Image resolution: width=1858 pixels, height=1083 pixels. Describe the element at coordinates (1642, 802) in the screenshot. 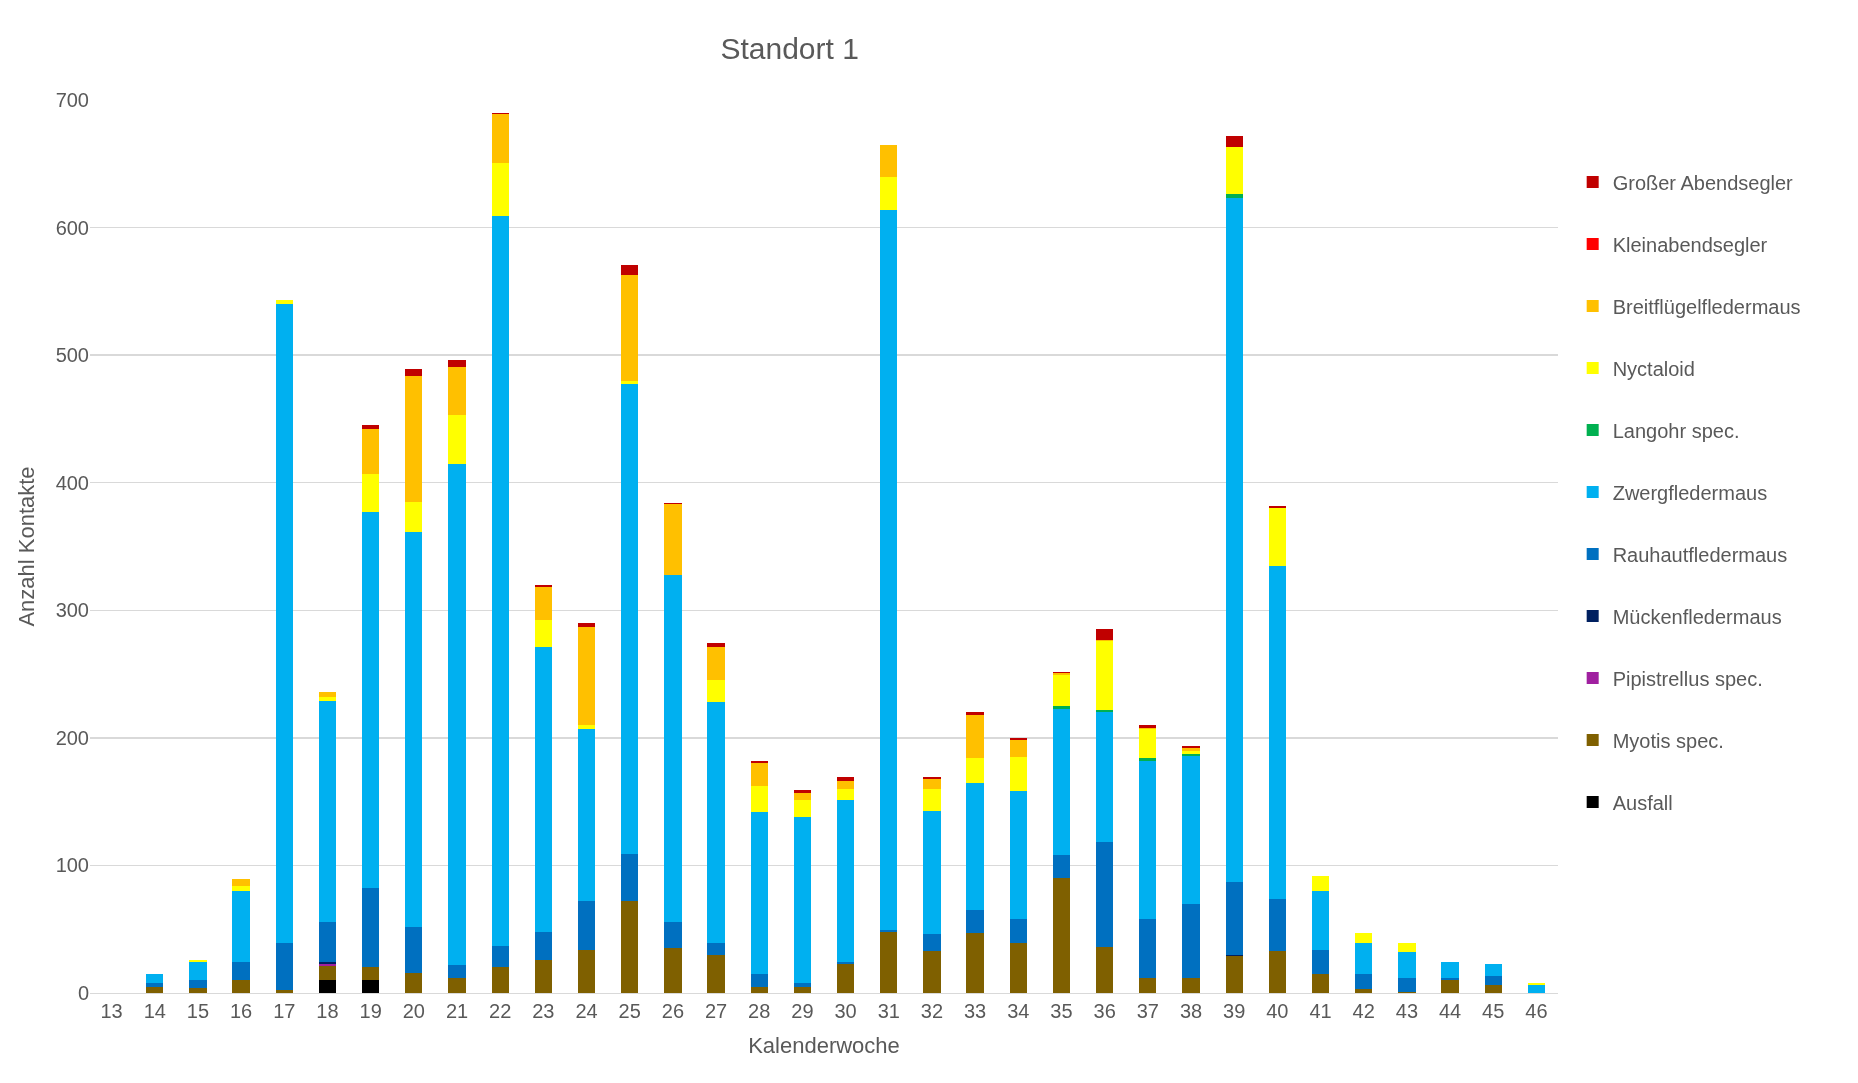

I see `legend-label: Ausfall` at that location.